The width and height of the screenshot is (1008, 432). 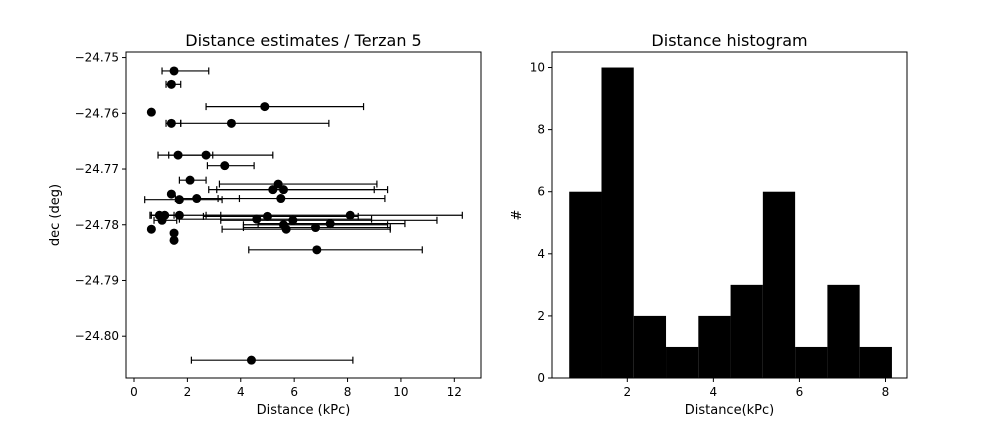 I want to click on y-tick-label: −24.75, so click(x=97, y=58).